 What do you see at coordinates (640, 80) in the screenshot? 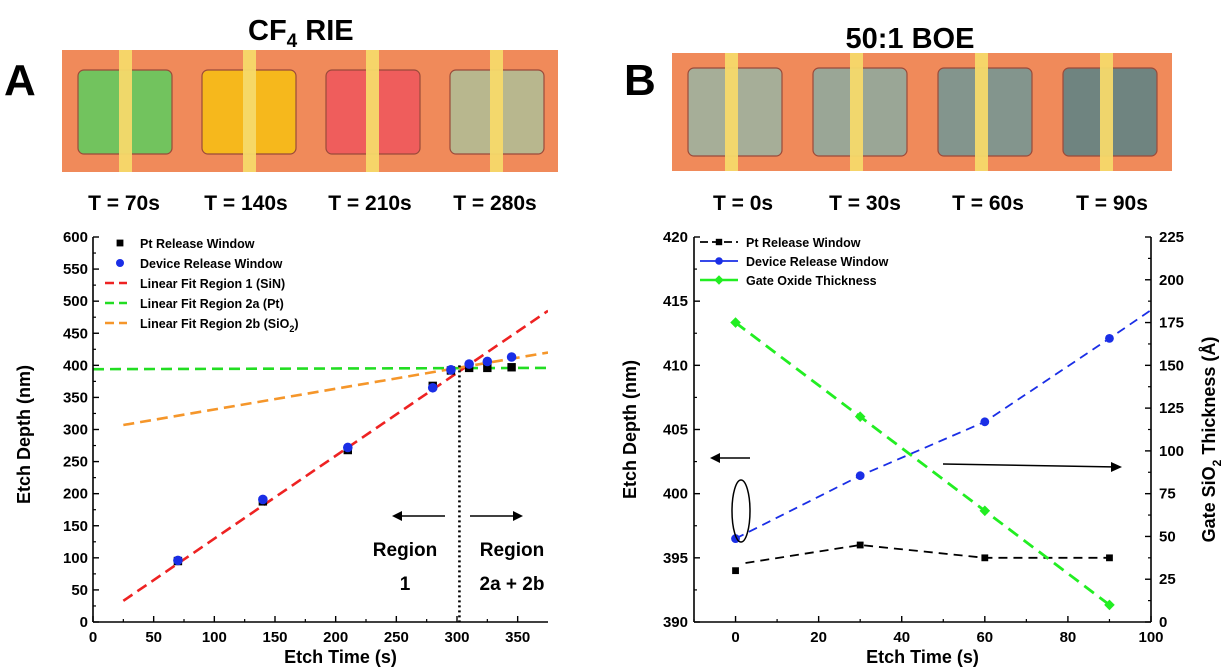
I see `panel-b-letter: B` at bounding box center [640, 80].